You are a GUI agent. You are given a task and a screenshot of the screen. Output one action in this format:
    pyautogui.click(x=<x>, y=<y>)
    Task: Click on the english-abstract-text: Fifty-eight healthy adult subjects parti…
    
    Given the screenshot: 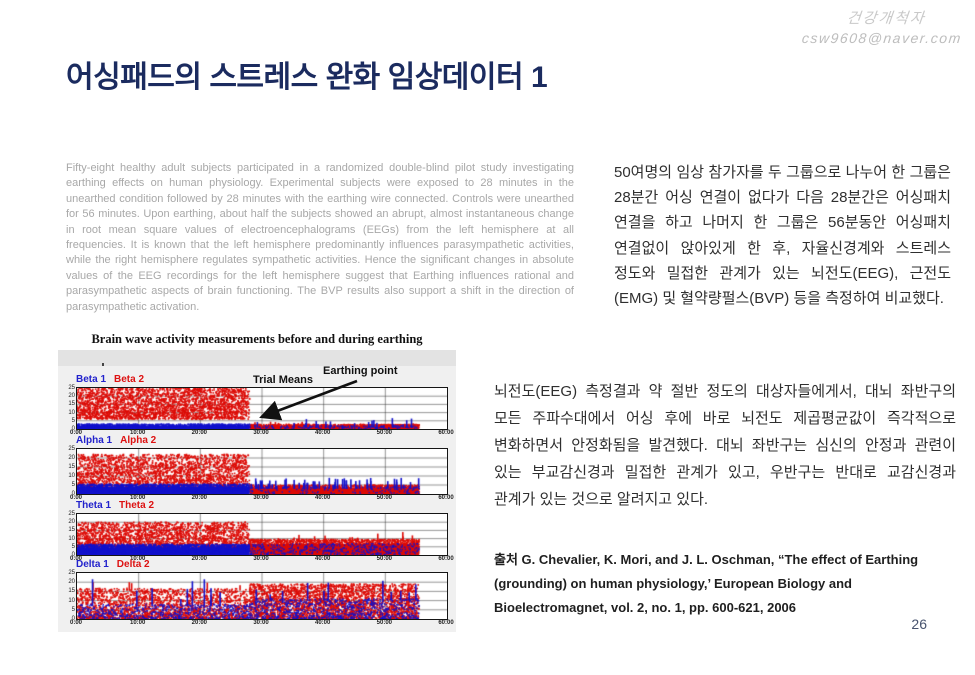 What is the action you would take?
    pyautogui.click(x=320, y=237)
    